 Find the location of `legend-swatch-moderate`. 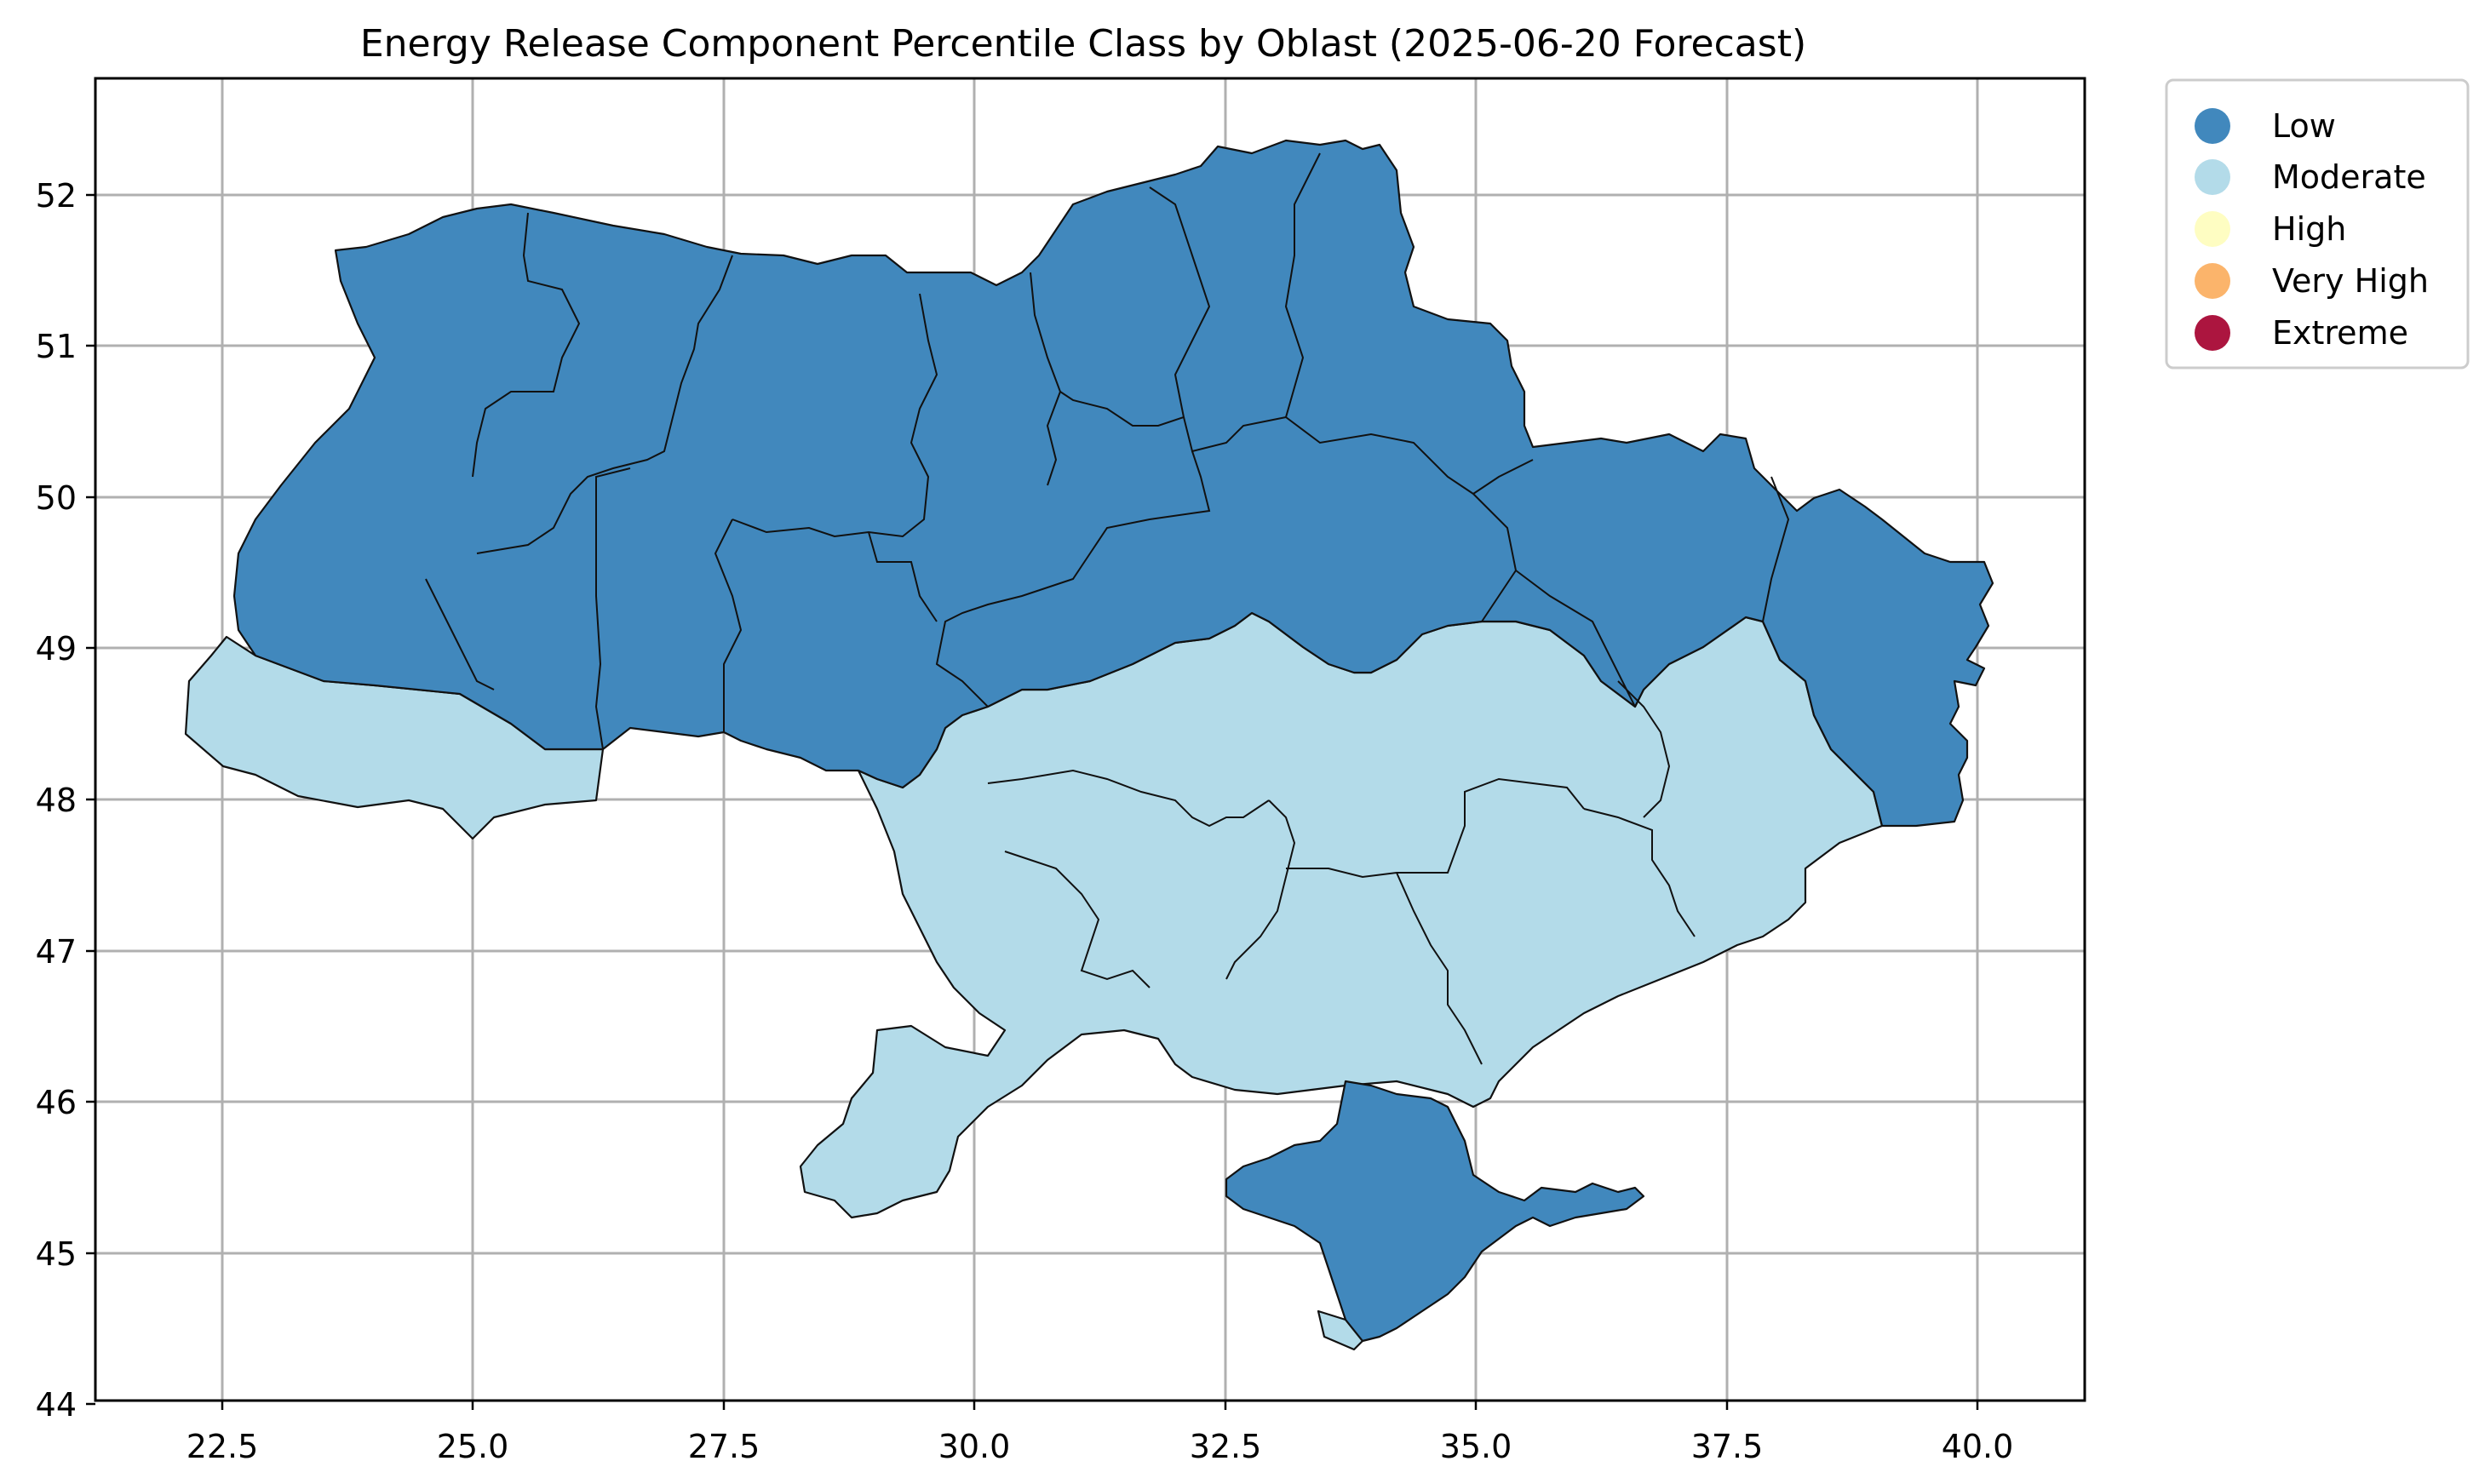

legend-swatch-moderate is located at coordinates (2212, 177).